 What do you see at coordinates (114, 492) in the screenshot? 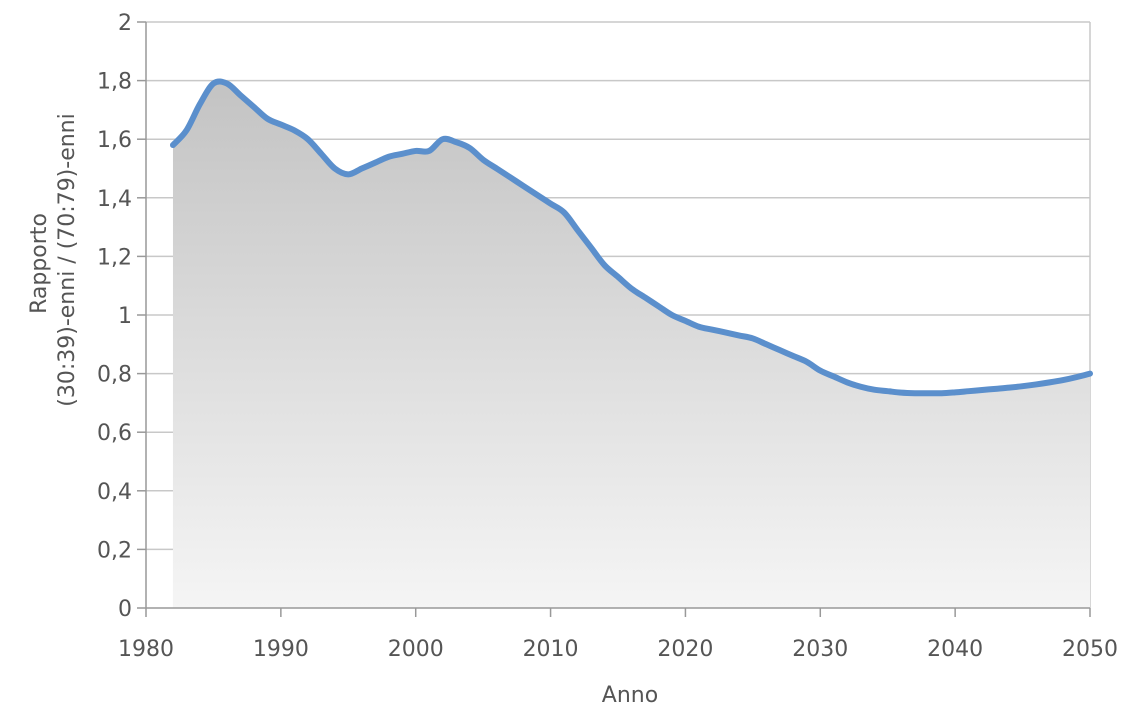
I see `y-tick-label: 0,4` at bounding box center [114, 492].